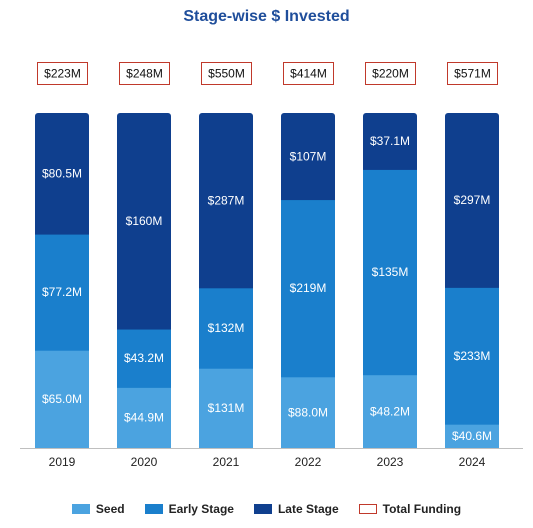 The image size is (533, 528). I want to click on x-tick-label-2021: 2021, so click(226, 462).